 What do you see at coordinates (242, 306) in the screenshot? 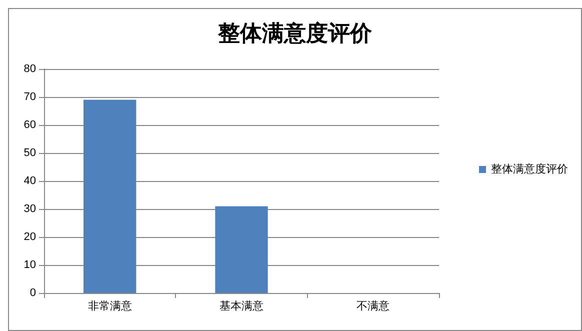
I see `x-tick-label: 基本满意` at bounding box center [242, 306].